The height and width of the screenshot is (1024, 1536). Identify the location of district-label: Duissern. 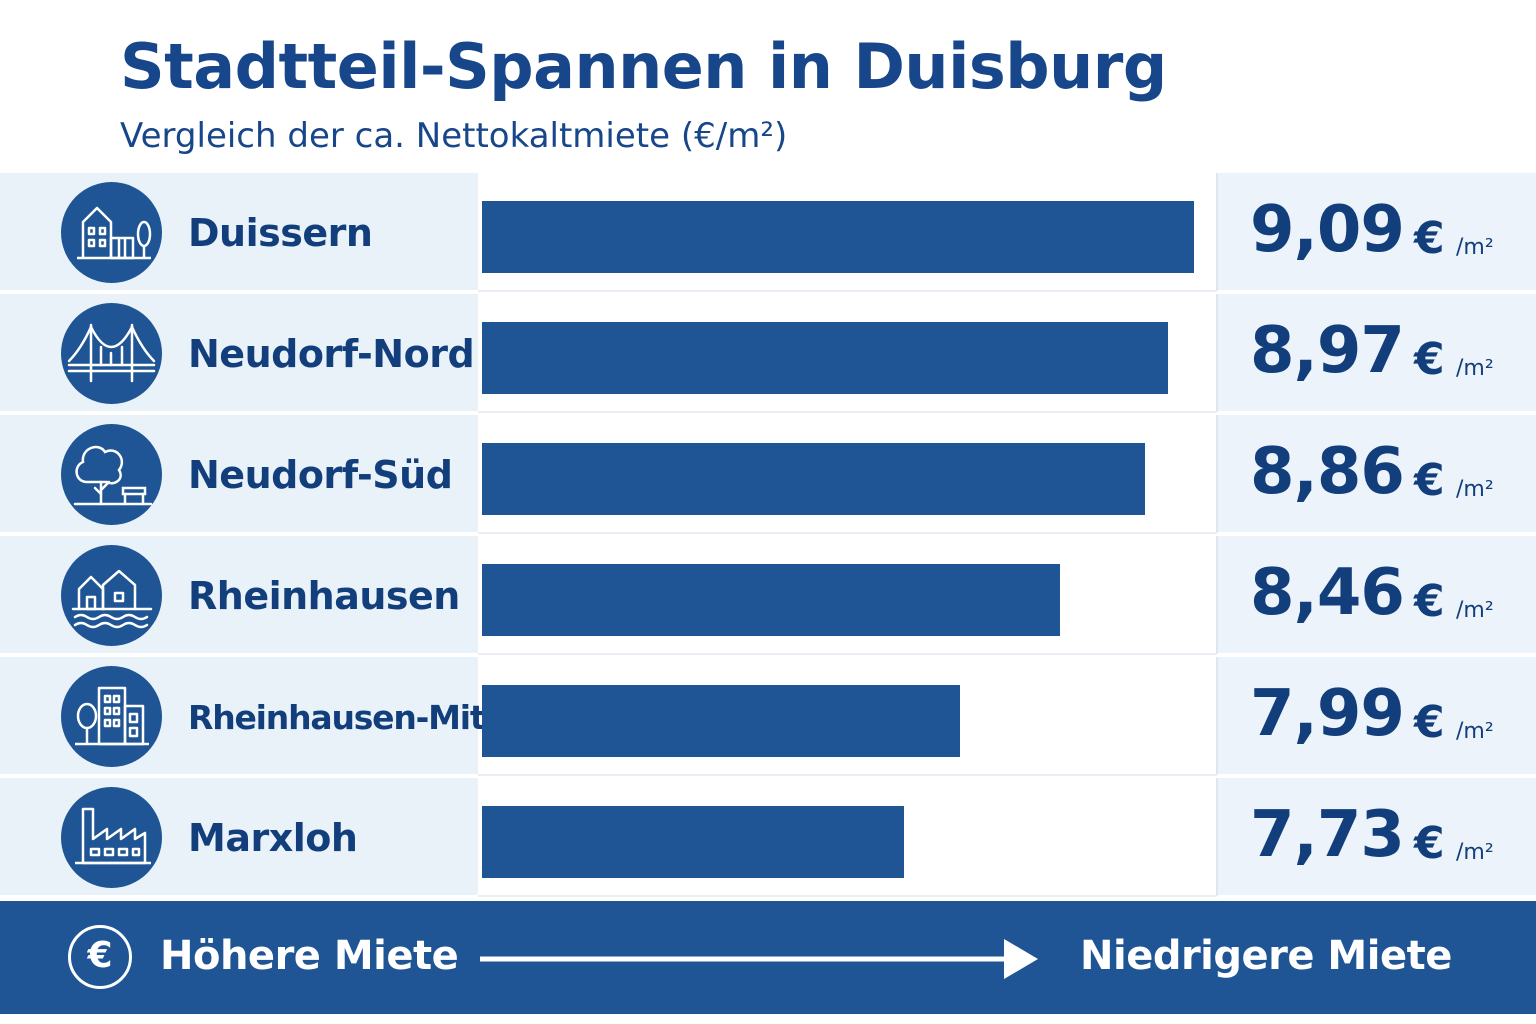
(280, 233).